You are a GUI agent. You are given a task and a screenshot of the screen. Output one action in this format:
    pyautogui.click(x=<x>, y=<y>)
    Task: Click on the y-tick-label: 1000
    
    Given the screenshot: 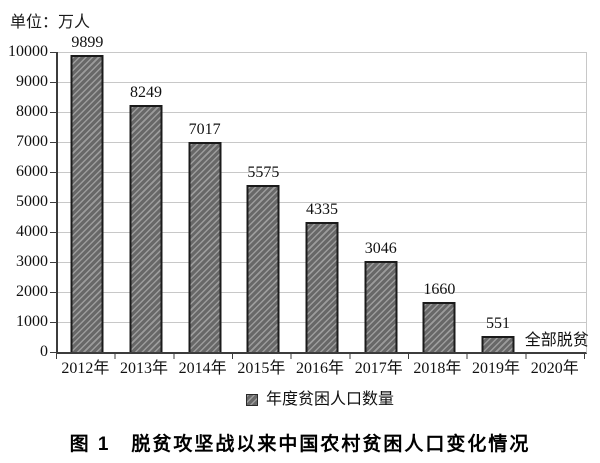 What is the action you would take?
    pyautogui.click(x=32, y=321)
    